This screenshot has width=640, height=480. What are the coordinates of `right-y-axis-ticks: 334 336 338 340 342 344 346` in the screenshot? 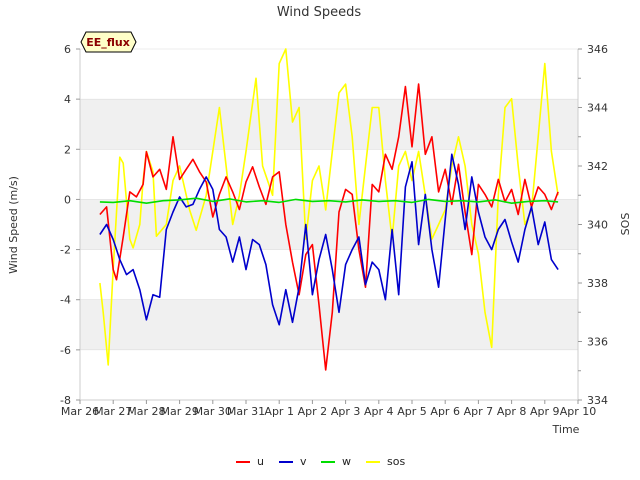 It's located at (593, 225).